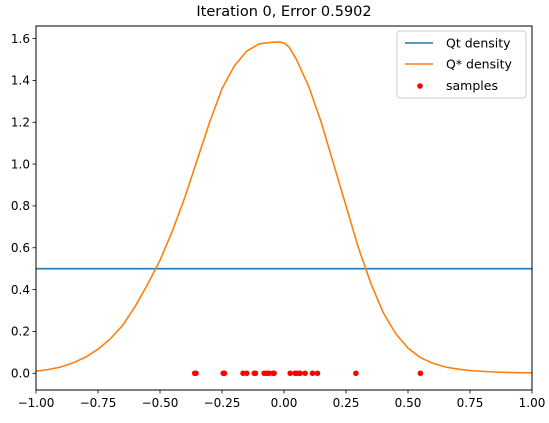 The image size is (549, 423). Describe the element at coordinates (479, 64) in the screenshot. I see `legend-label-q-star-density: Q* density` at that location.